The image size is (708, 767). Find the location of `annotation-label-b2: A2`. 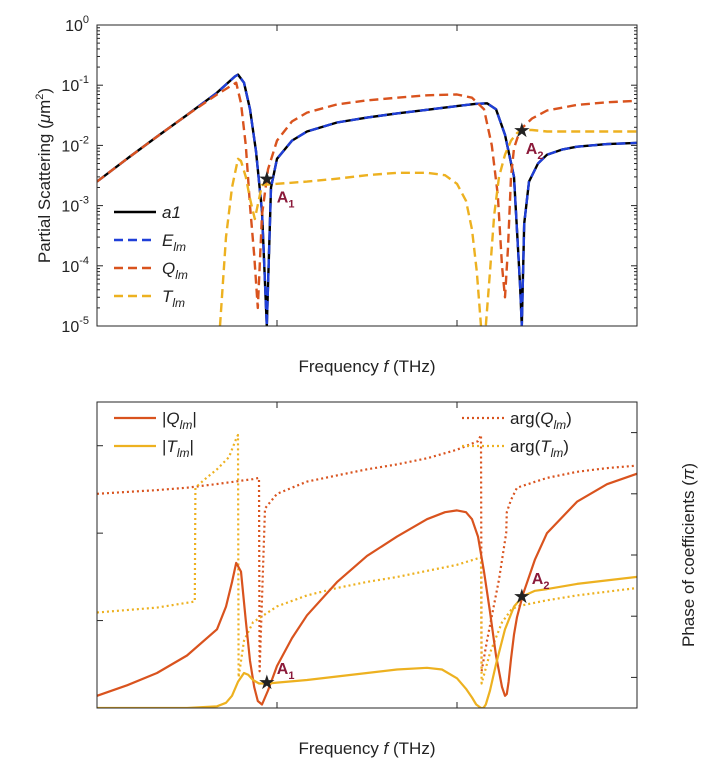

annotation-label-b2: A2 is located at coordinates (541, 581).